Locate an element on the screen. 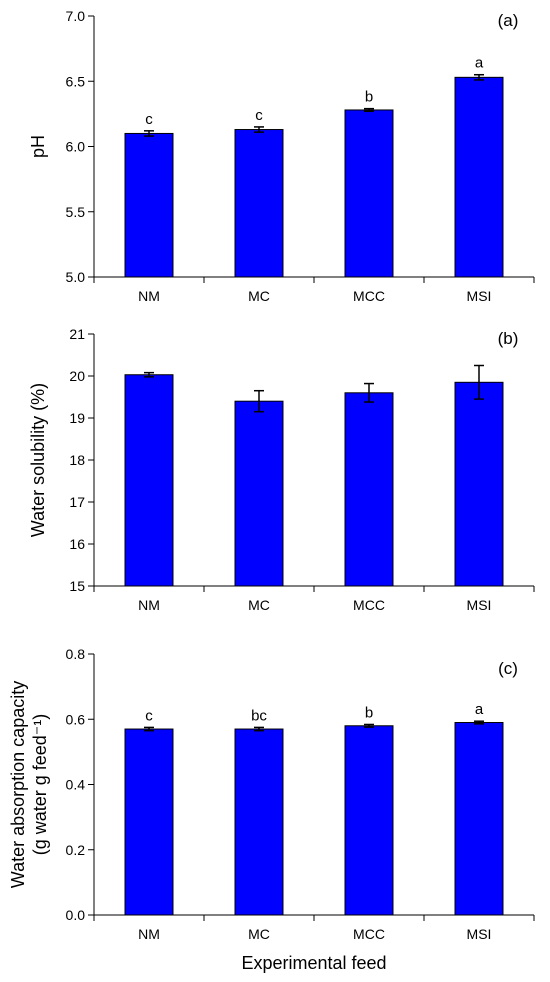 The width and height of the screenshot is (550, 982). panel-label: (b) is located at coordinates (508, 338).